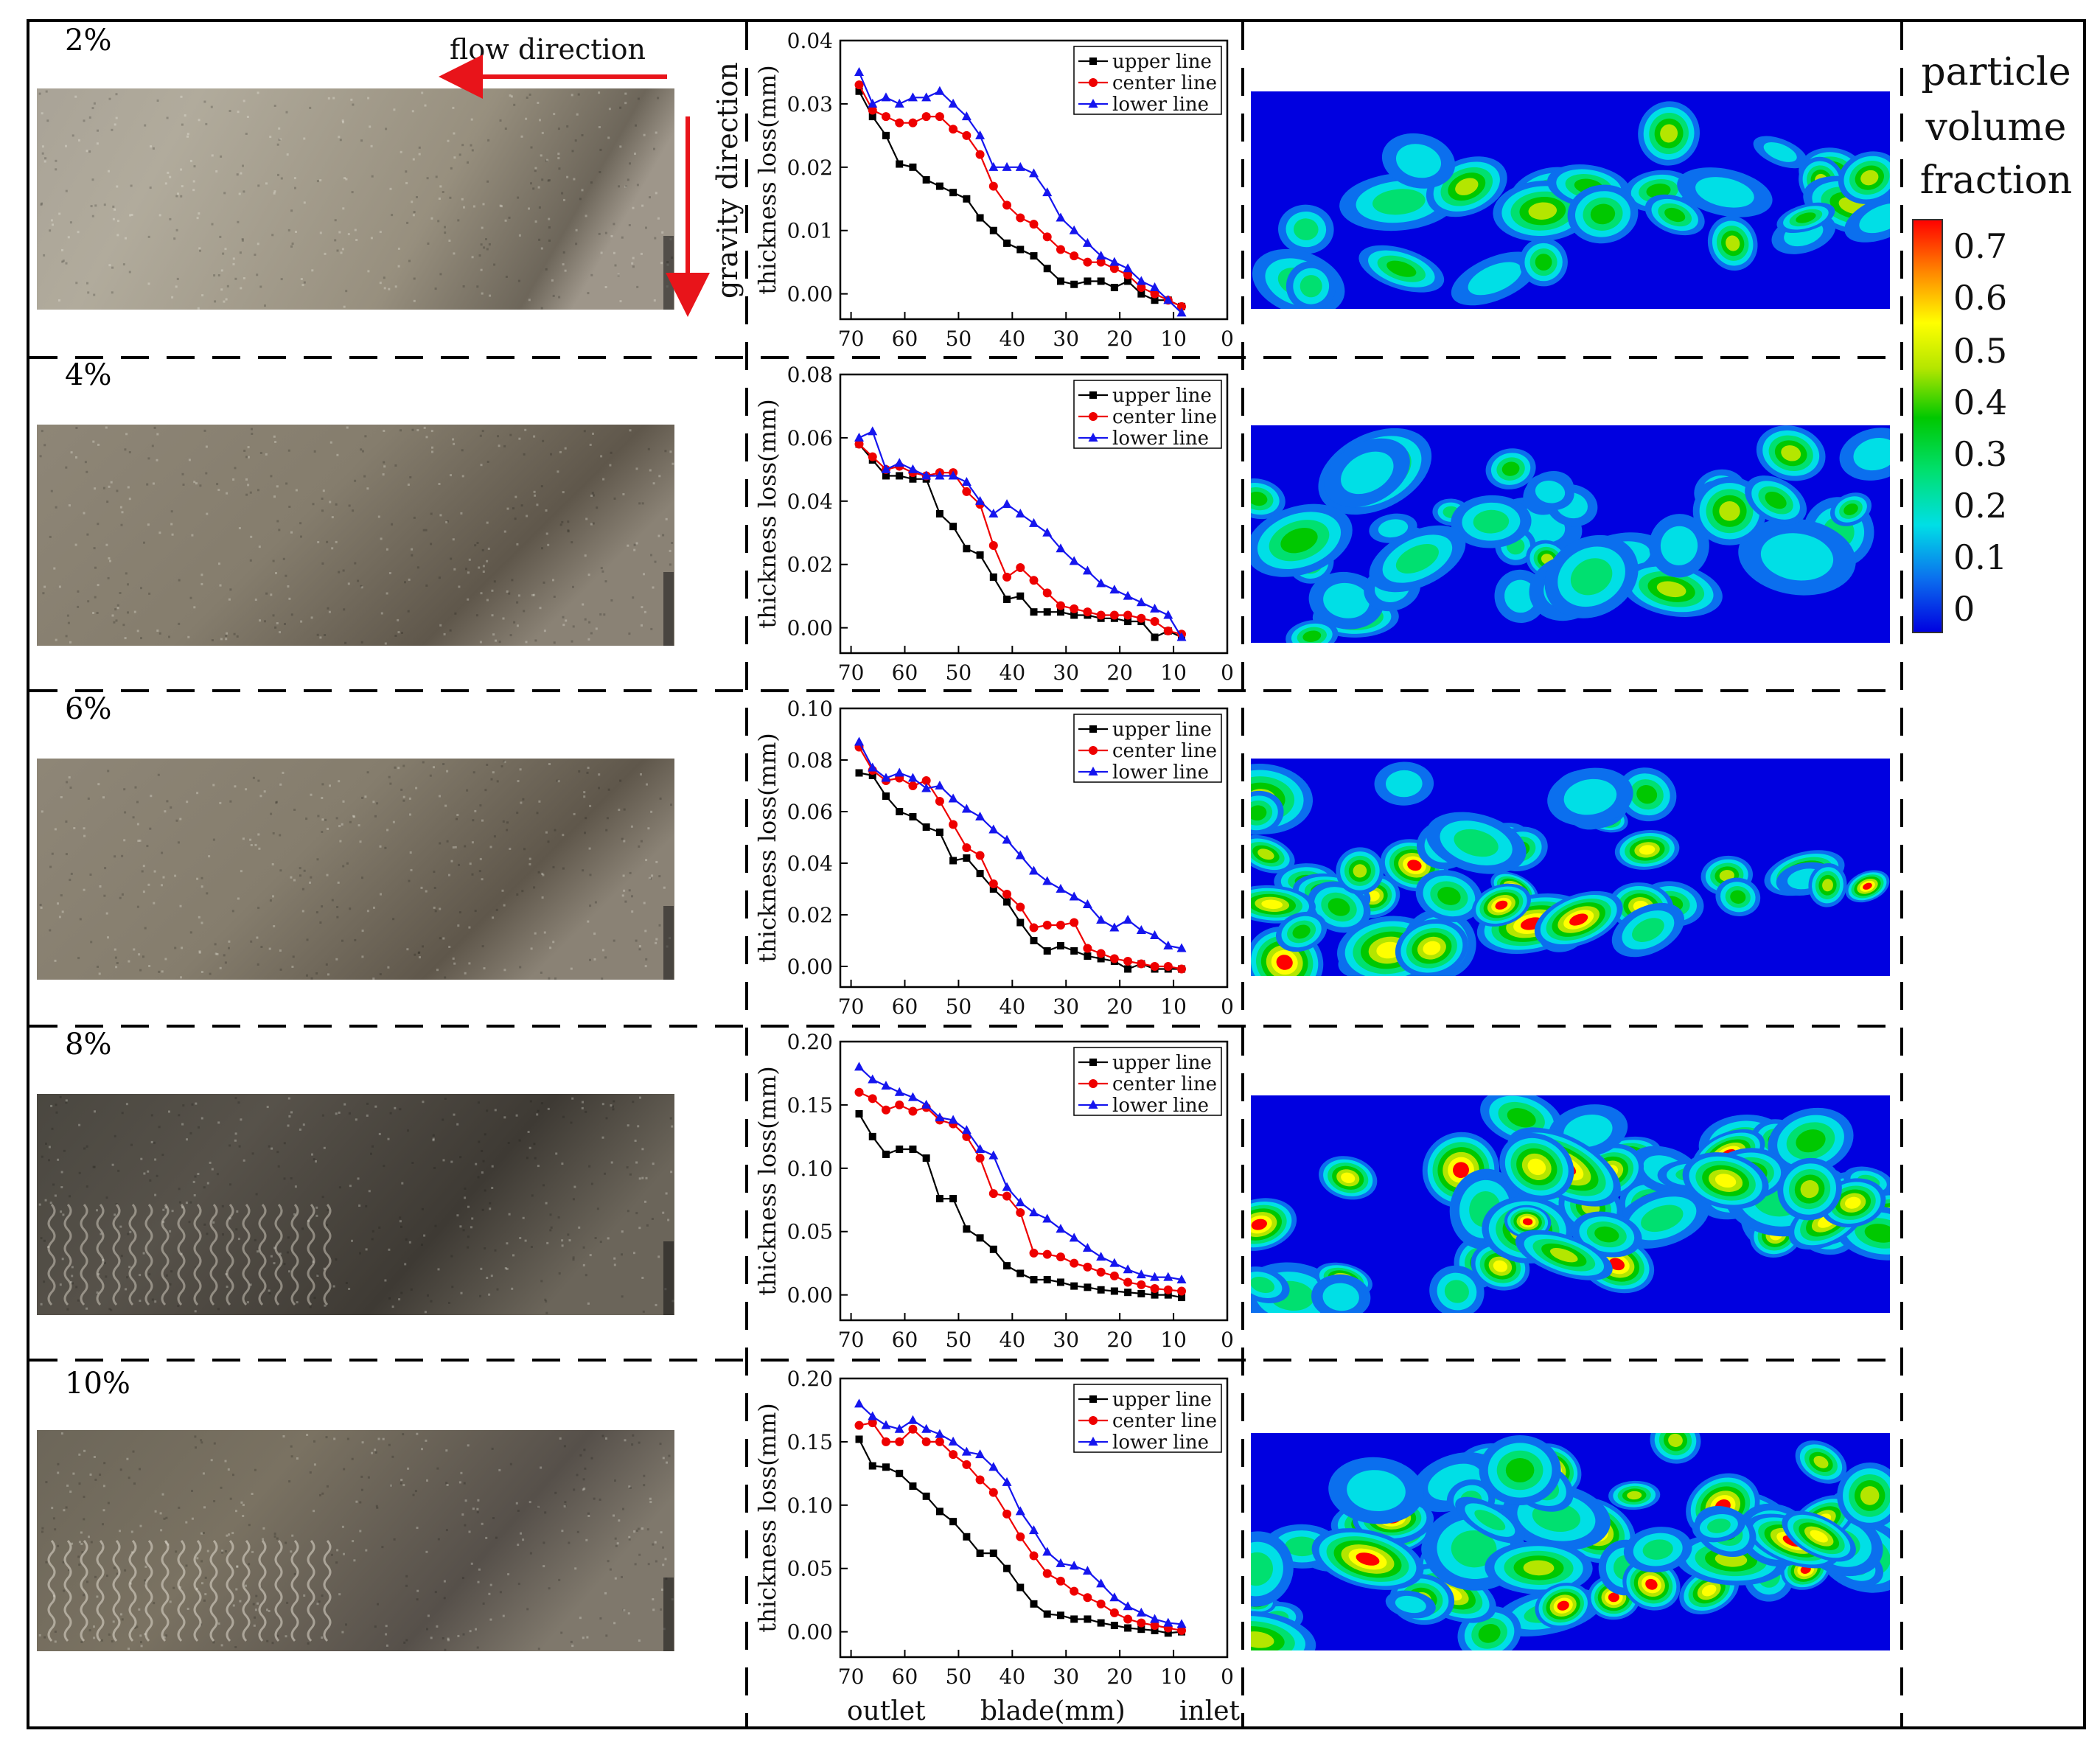 This screenshot has width=2100, height=1750. I want to click on chart-point-s0-legend, so click(1093, 1399).